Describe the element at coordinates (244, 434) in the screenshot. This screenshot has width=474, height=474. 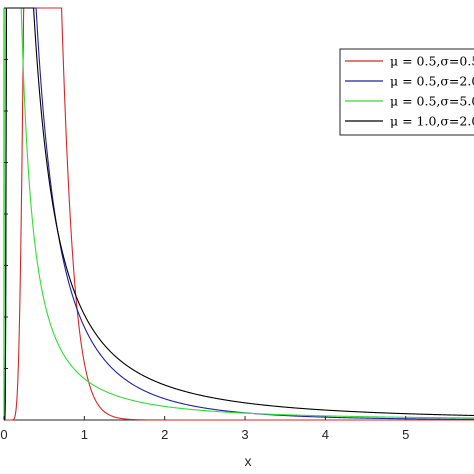
I see `x-tick-label: 3` at that location.